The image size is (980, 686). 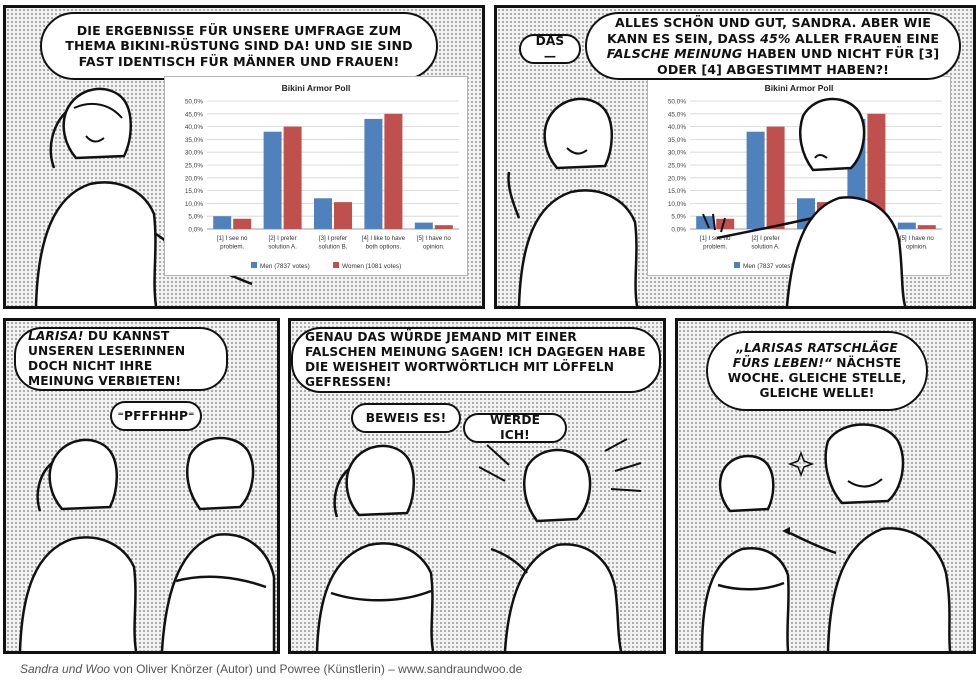 What do you see at coordinates (674, 53) in the screenshot?
I see `emphasized-text: falsche Meinung` at bounding box center [674, 53].